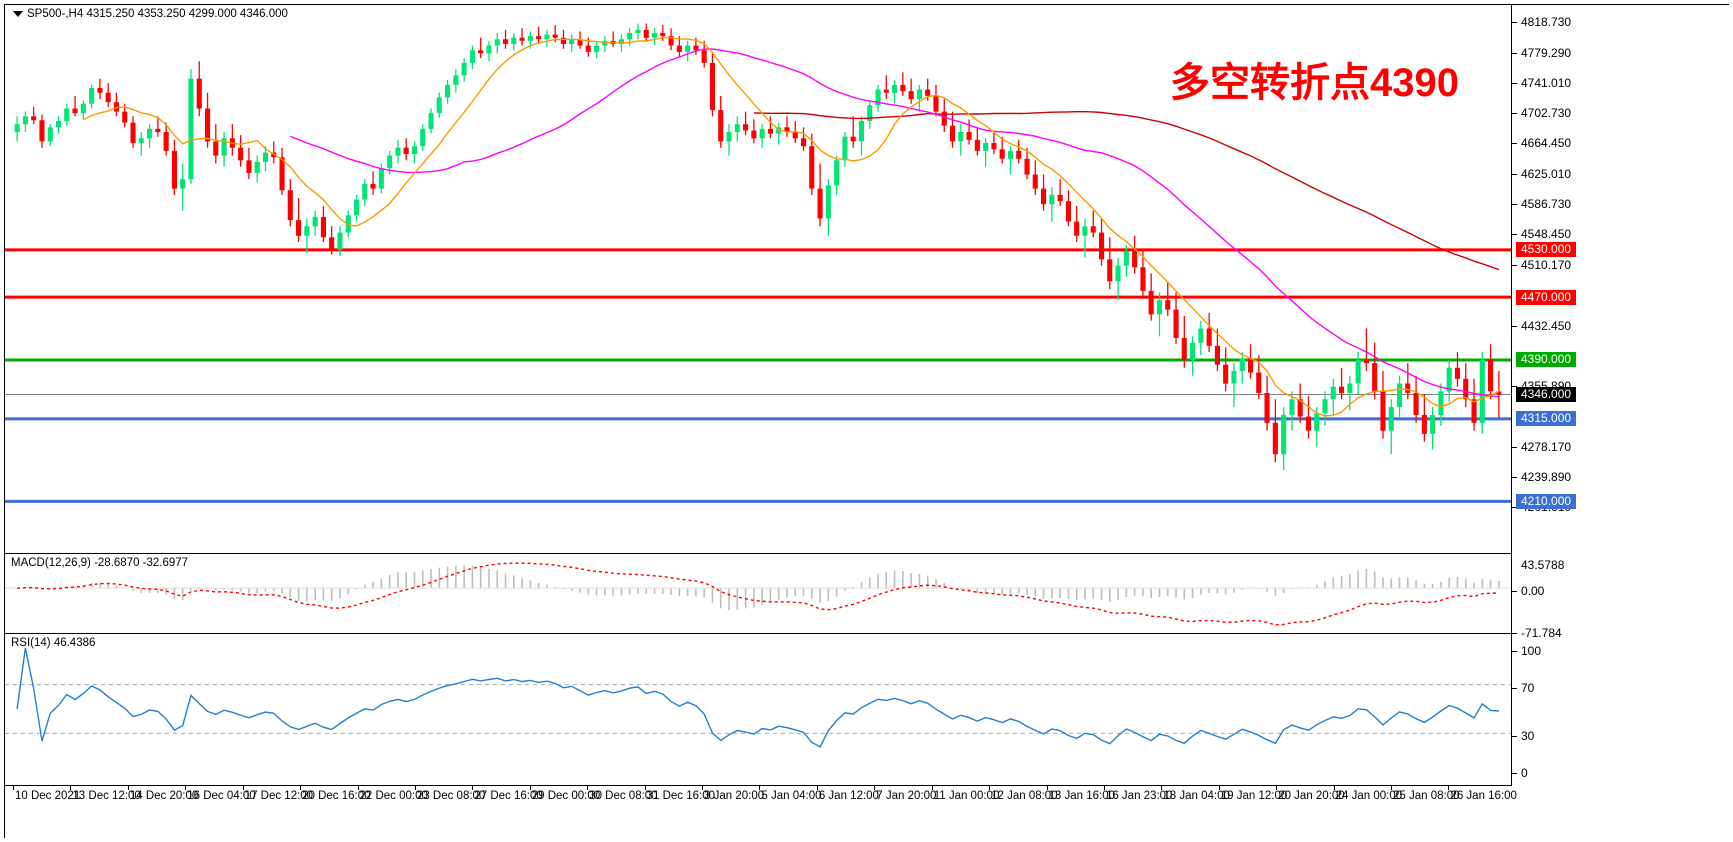 The image size is (1733, 842). Describe the element at coordinates (393, 796) in the screenshot. I see `time-axis-label: 22 Dec 00:00` at that location.